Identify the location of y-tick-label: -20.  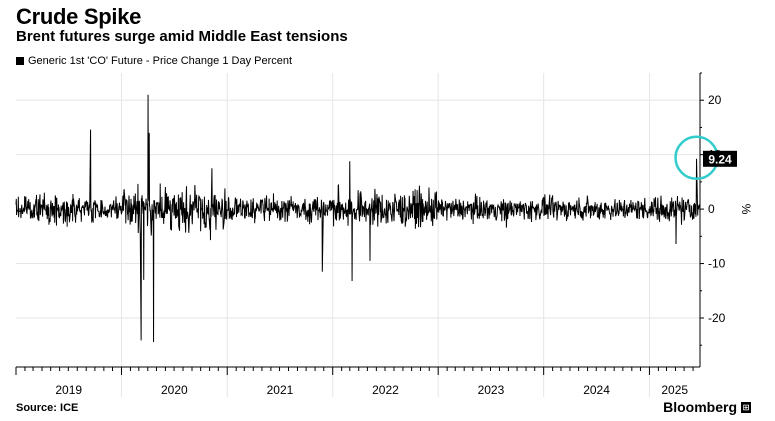
(717, 318).